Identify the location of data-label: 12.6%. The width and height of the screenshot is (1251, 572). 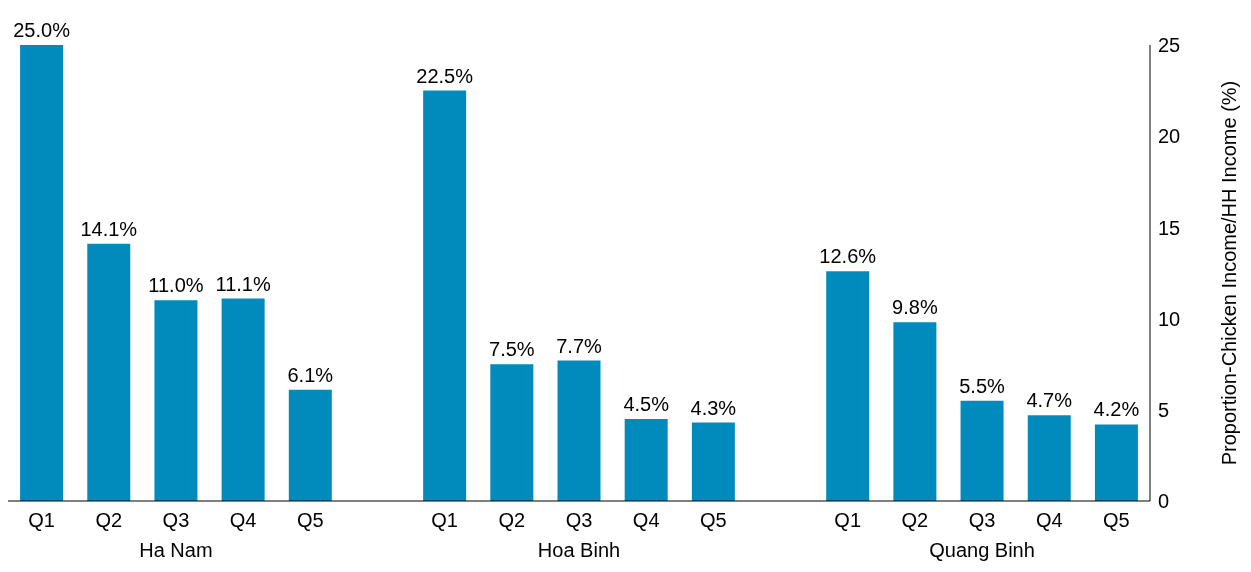
(848, 256).